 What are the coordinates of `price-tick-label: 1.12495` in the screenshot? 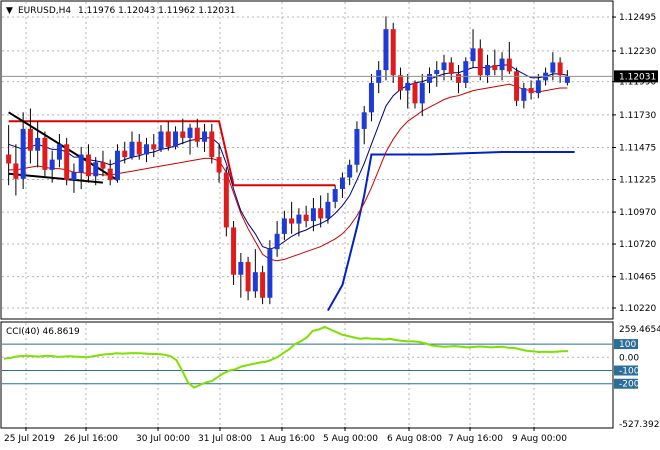 It's located at (637, 18).